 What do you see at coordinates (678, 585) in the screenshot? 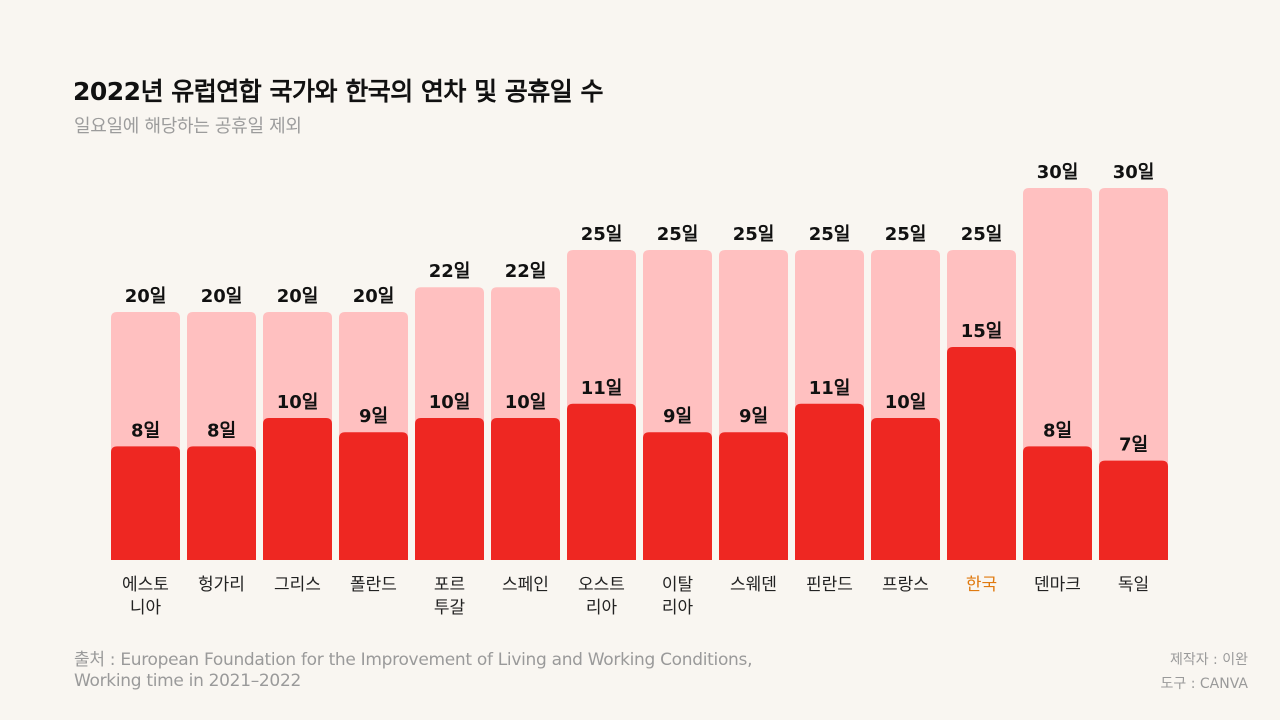
I see `x-tick-label: 이탈` at bounding box center [678, 585].